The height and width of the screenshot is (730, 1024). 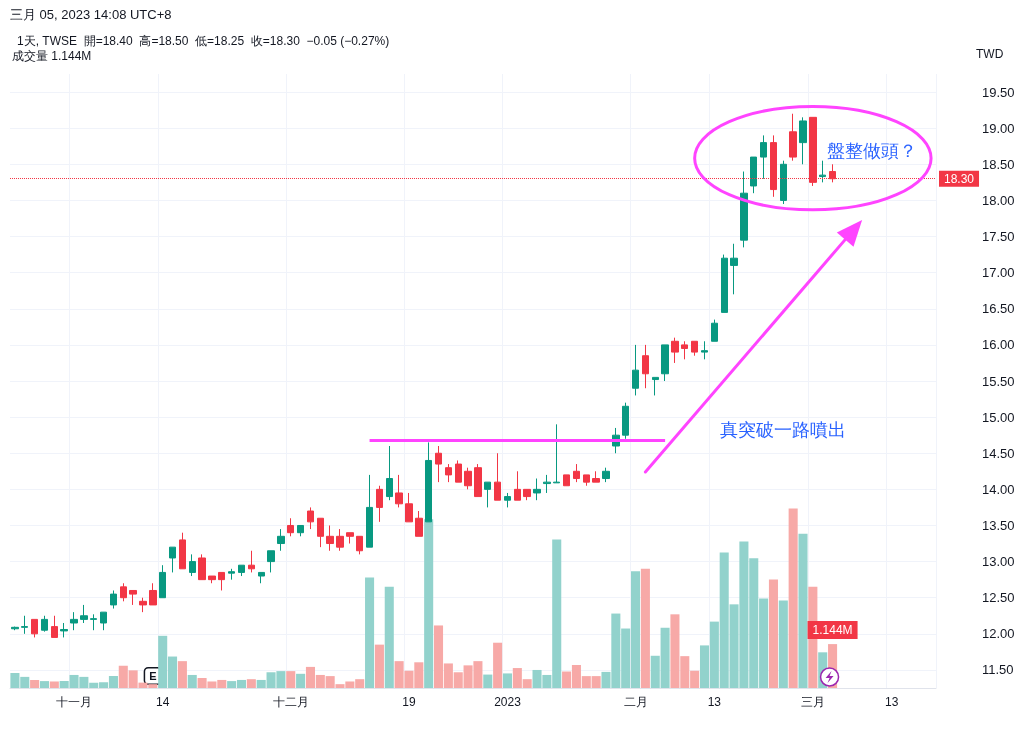 What do you see at coordinates (998, 309) in the screenshot?
I see `y-tick-label: 16.50` at bounding box center [998, 309].